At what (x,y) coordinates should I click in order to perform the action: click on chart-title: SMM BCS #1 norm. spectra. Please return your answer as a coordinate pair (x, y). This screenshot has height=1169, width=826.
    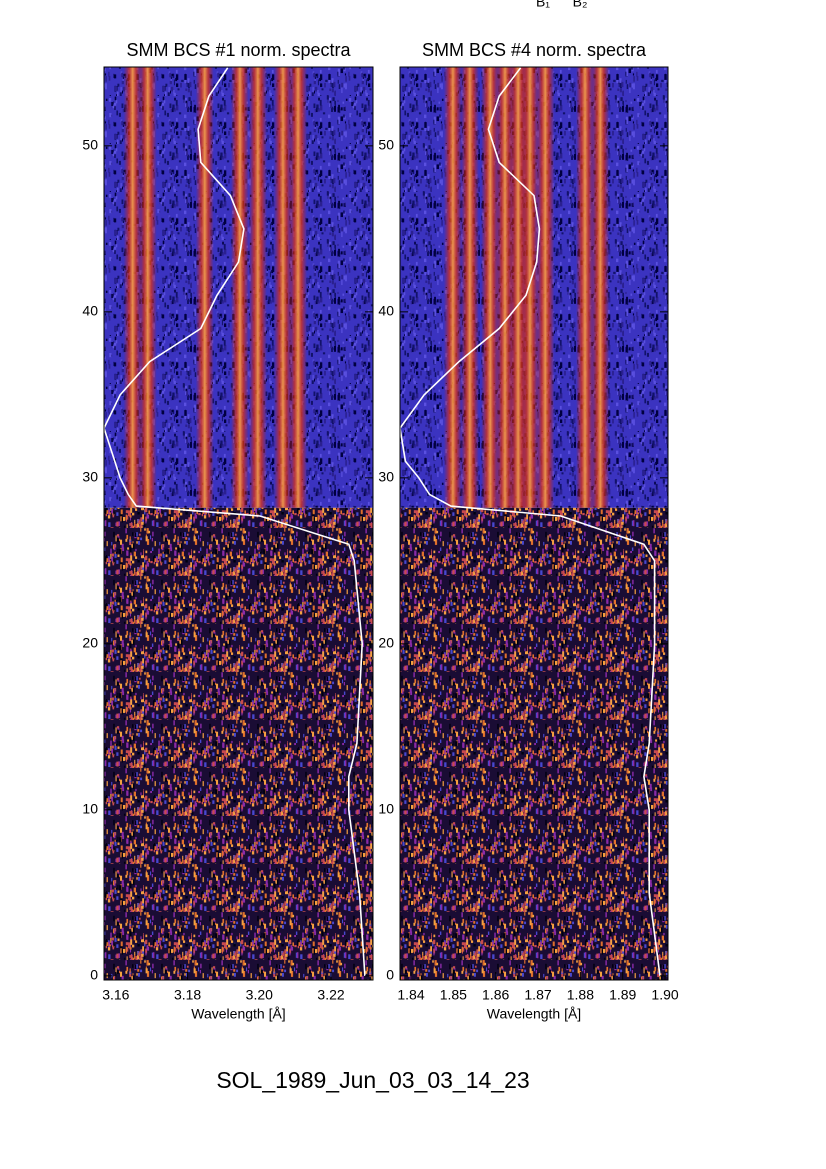
    Looking at the image, I should click on (238, 50).